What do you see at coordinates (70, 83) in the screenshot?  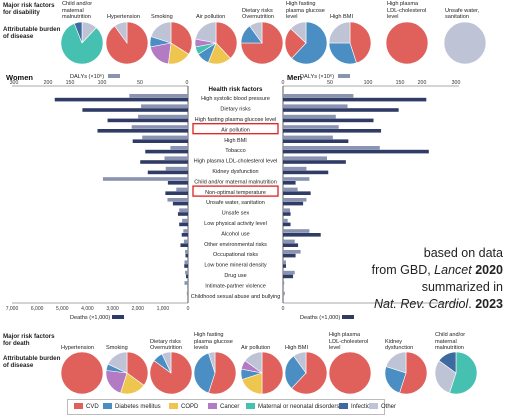 I see `women-dalys-tick: 150` at bounding box center [70, 83].